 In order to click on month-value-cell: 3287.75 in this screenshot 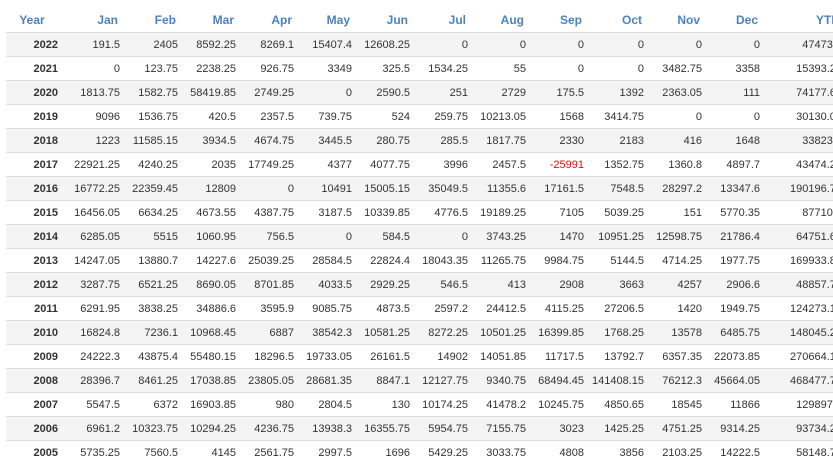, I will do `click(96, 284)`.